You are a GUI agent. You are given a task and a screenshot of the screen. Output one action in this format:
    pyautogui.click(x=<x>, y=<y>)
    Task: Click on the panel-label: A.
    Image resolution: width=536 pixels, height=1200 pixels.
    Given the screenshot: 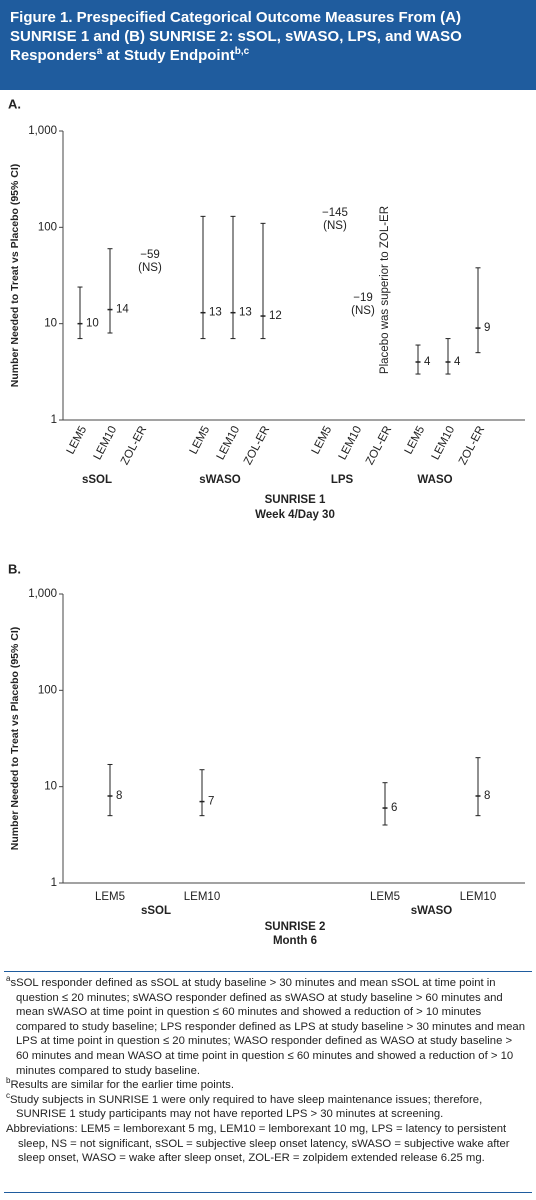 What is the action you would take?
    pyautogui.click(x=14, y=103)
    